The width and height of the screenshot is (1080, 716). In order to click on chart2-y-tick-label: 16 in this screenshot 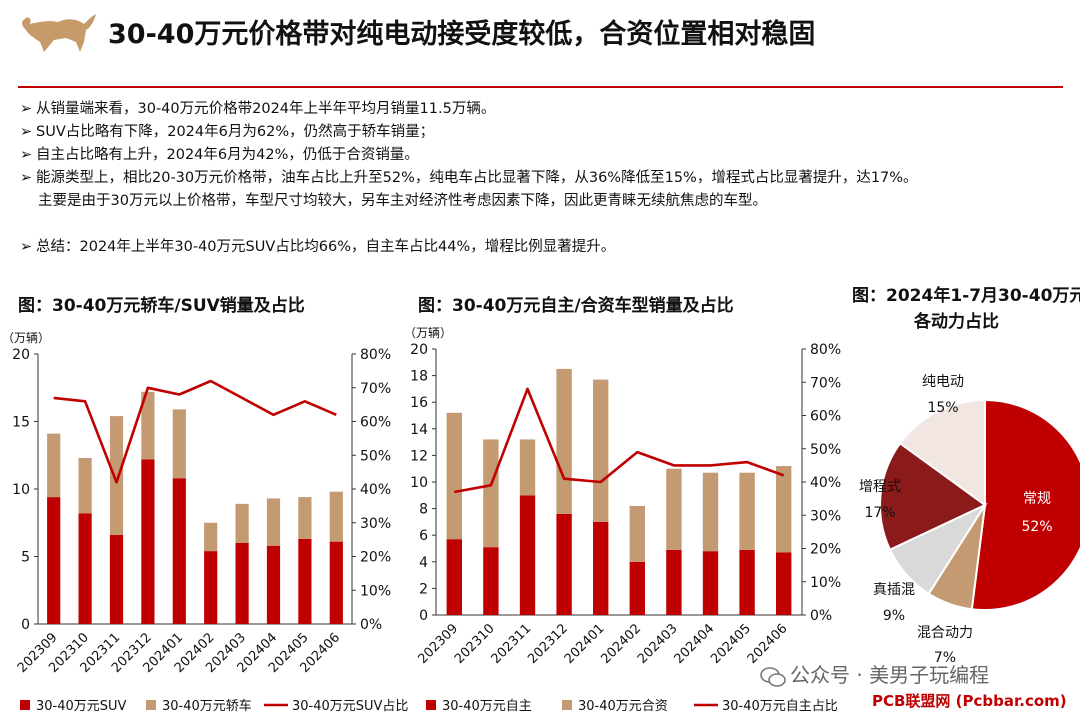, I will do `click(419, 403)`.